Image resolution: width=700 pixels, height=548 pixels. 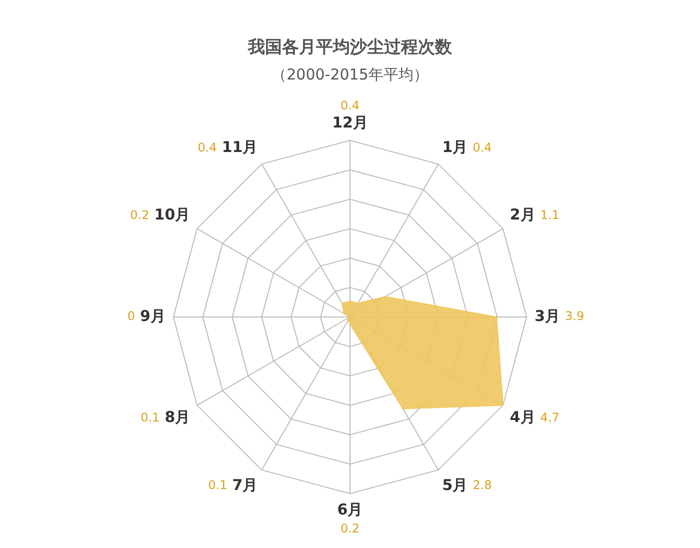 What do you see at coordinates (177, 417) in the screenshot?
I see `spoke-label: 8月` at bounding box center [177, 417].